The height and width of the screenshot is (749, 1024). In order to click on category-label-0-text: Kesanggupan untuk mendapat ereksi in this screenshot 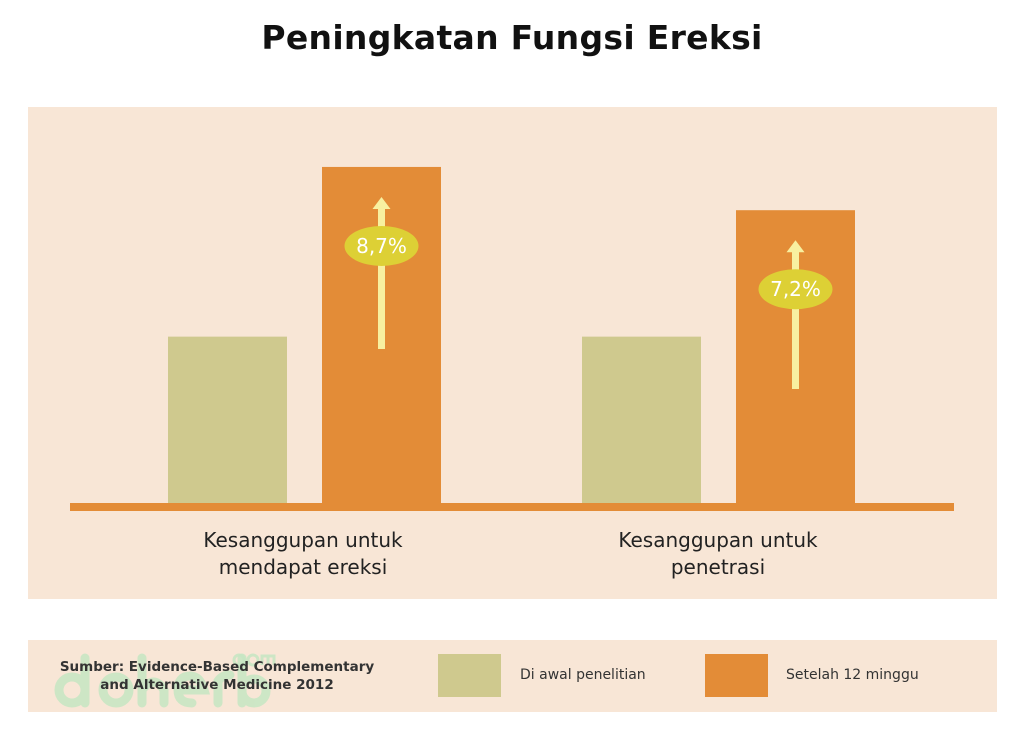, I will do `click(303, 553)`.